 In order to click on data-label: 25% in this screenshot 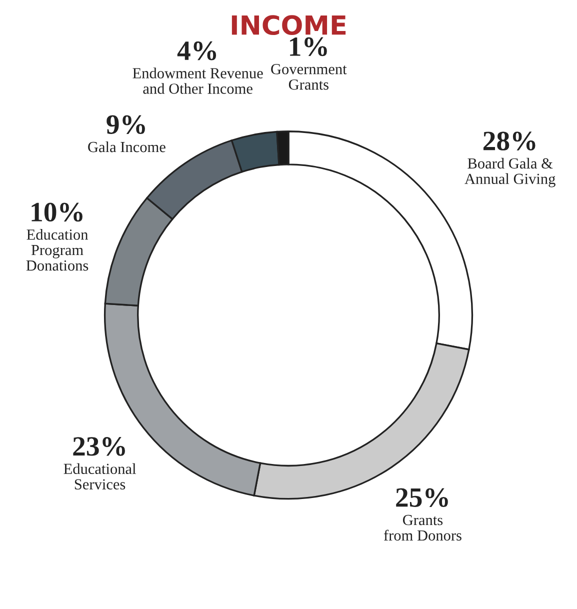, I will do `click(422, 498)`.